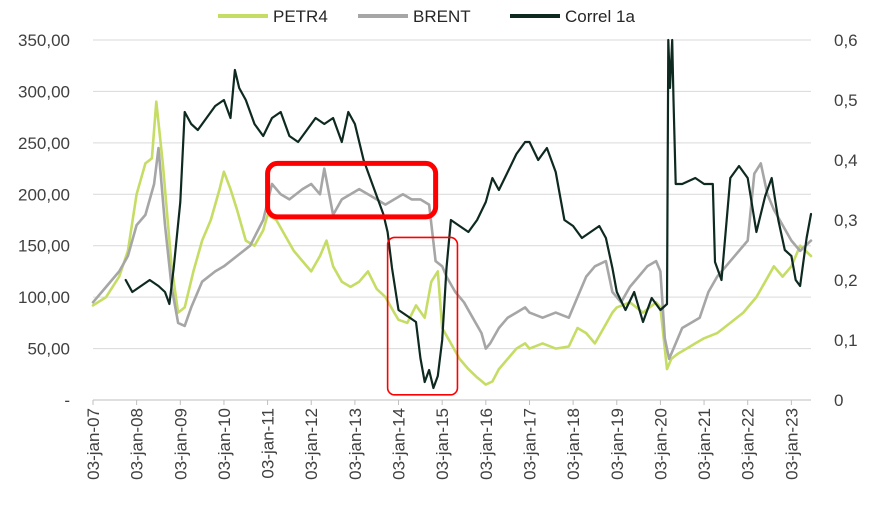 Image resolution: width=874 pixels, height=517 pixels. What do you see at coordinates (600, 16) in the screenshot?
I see `legend-label: Correl 1a` at bounding box center [600, 16].